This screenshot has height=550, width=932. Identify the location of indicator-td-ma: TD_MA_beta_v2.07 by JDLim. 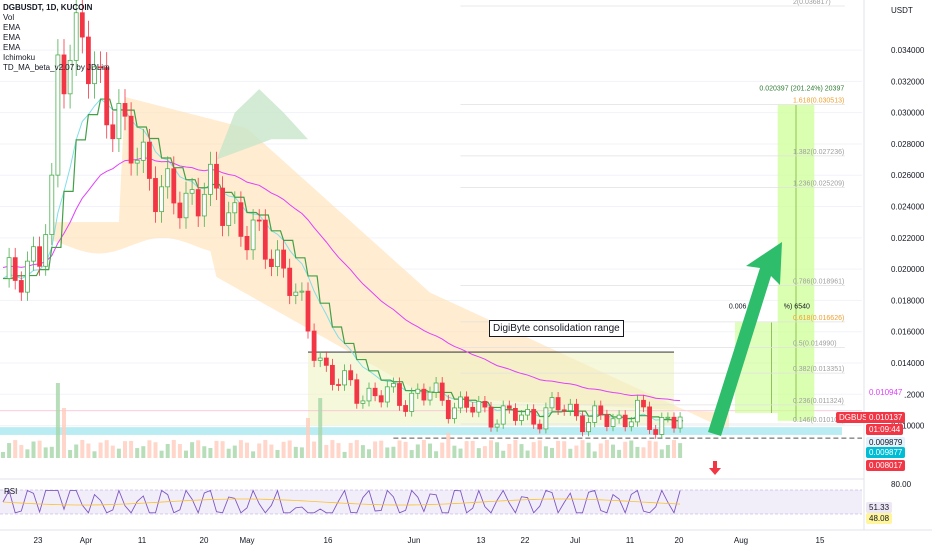
(56, 67).